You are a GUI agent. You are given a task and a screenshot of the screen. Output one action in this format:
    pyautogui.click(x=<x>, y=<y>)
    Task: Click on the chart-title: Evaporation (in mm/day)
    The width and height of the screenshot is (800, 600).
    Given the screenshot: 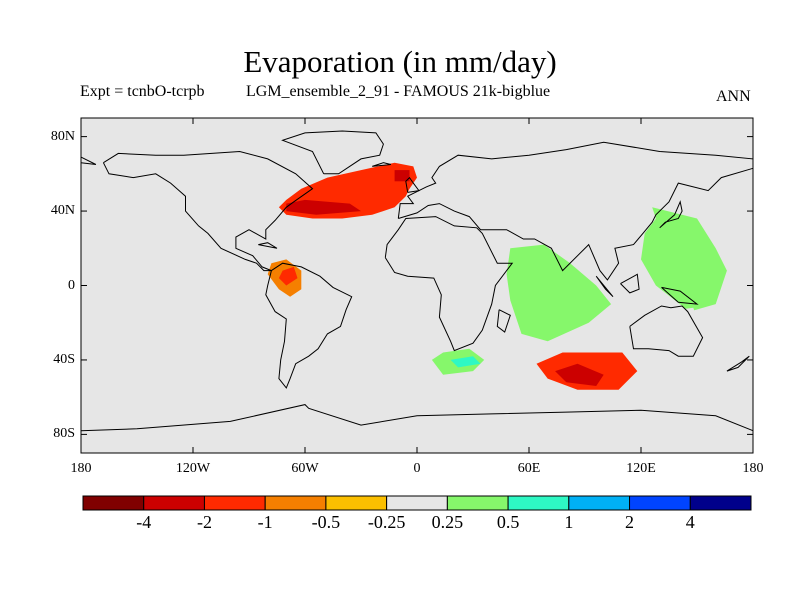 What is the action you would take?
    pyautogui.click(x=400, y=61)
    